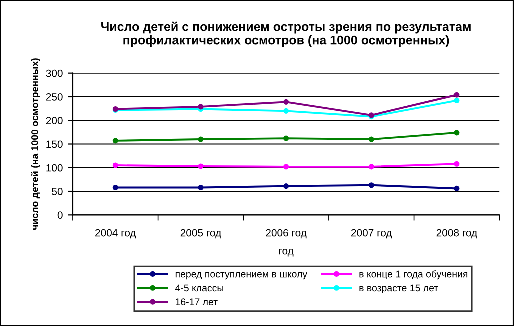 This screenshot has height=326, width=514. I want to click on y-tick-label: 300, so click(54, 74).